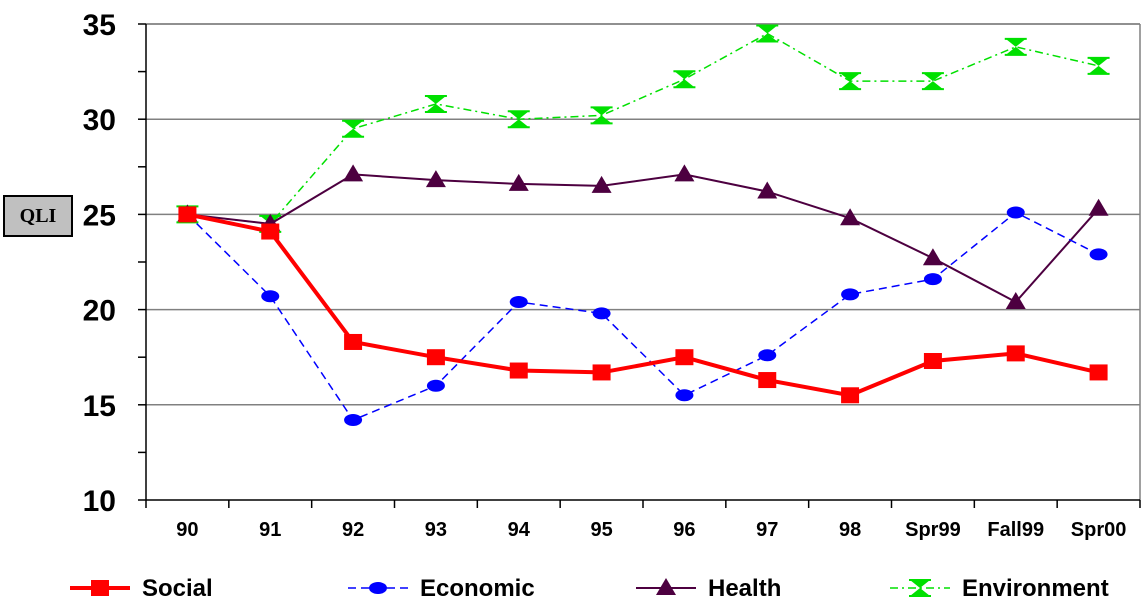 The width and height of the screenshot is (1144, 610). What do you see at coordinates (477, 588) in the screenshot?
I see `legend-label-economic: Economic` at bounding box center [477, 588].